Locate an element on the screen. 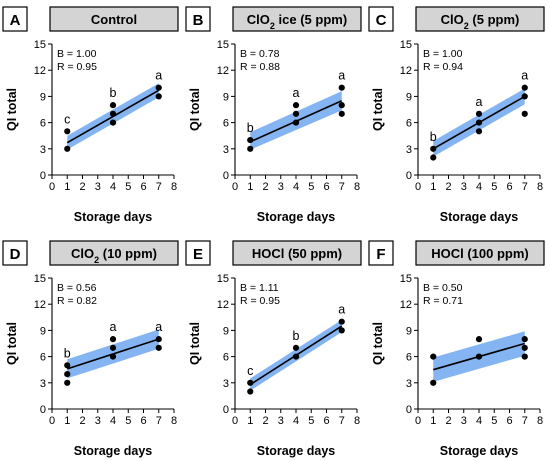  y-tick-label: 0 is located at coordinates (43, 176).